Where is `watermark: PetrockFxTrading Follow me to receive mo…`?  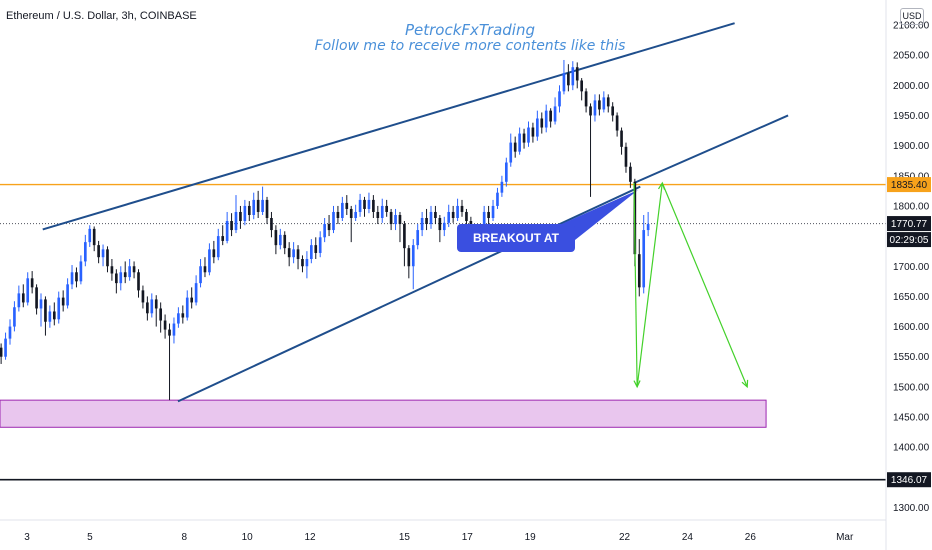 watermark: PetrockFxTrading Follow me to receive mo… is located at coordinates (470, 38).